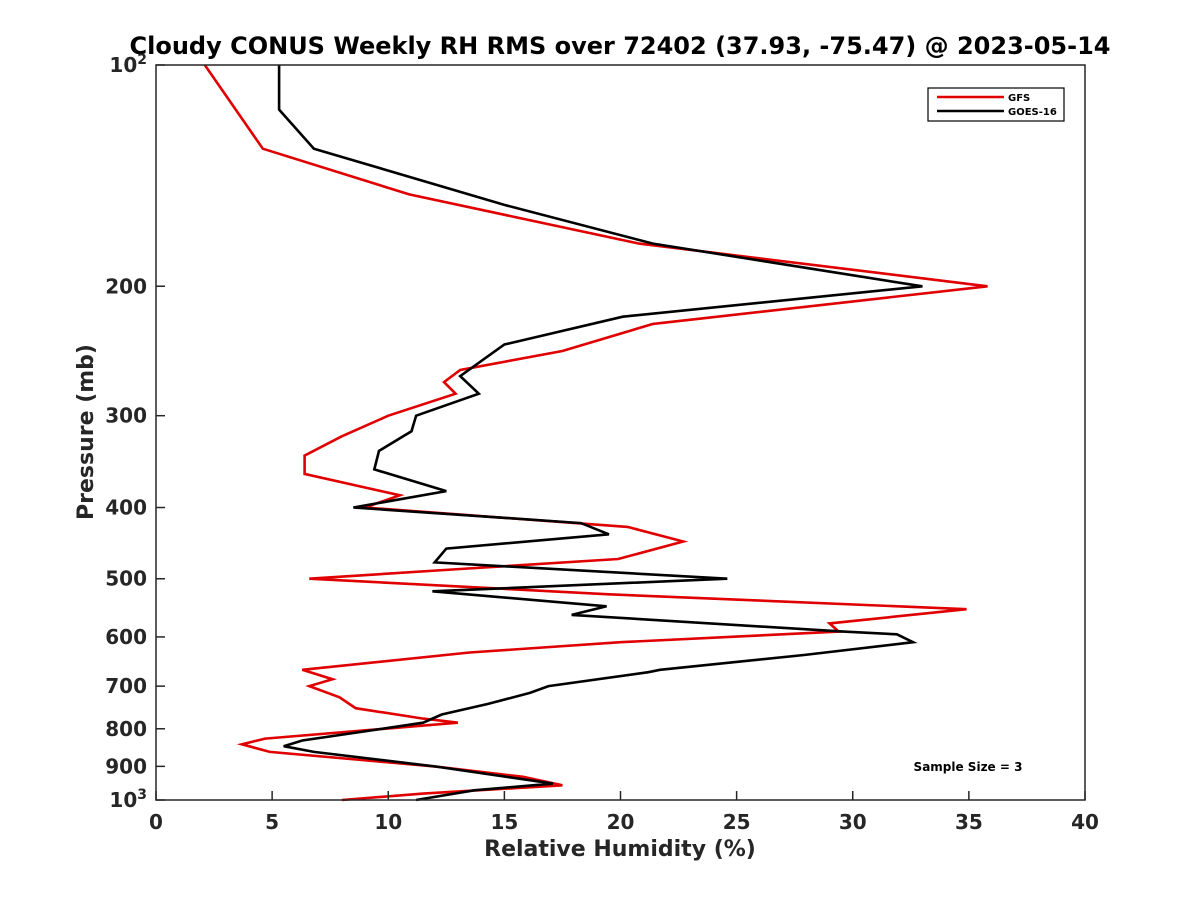  I want to click on y-tick-label: 10², so click(128, 64).